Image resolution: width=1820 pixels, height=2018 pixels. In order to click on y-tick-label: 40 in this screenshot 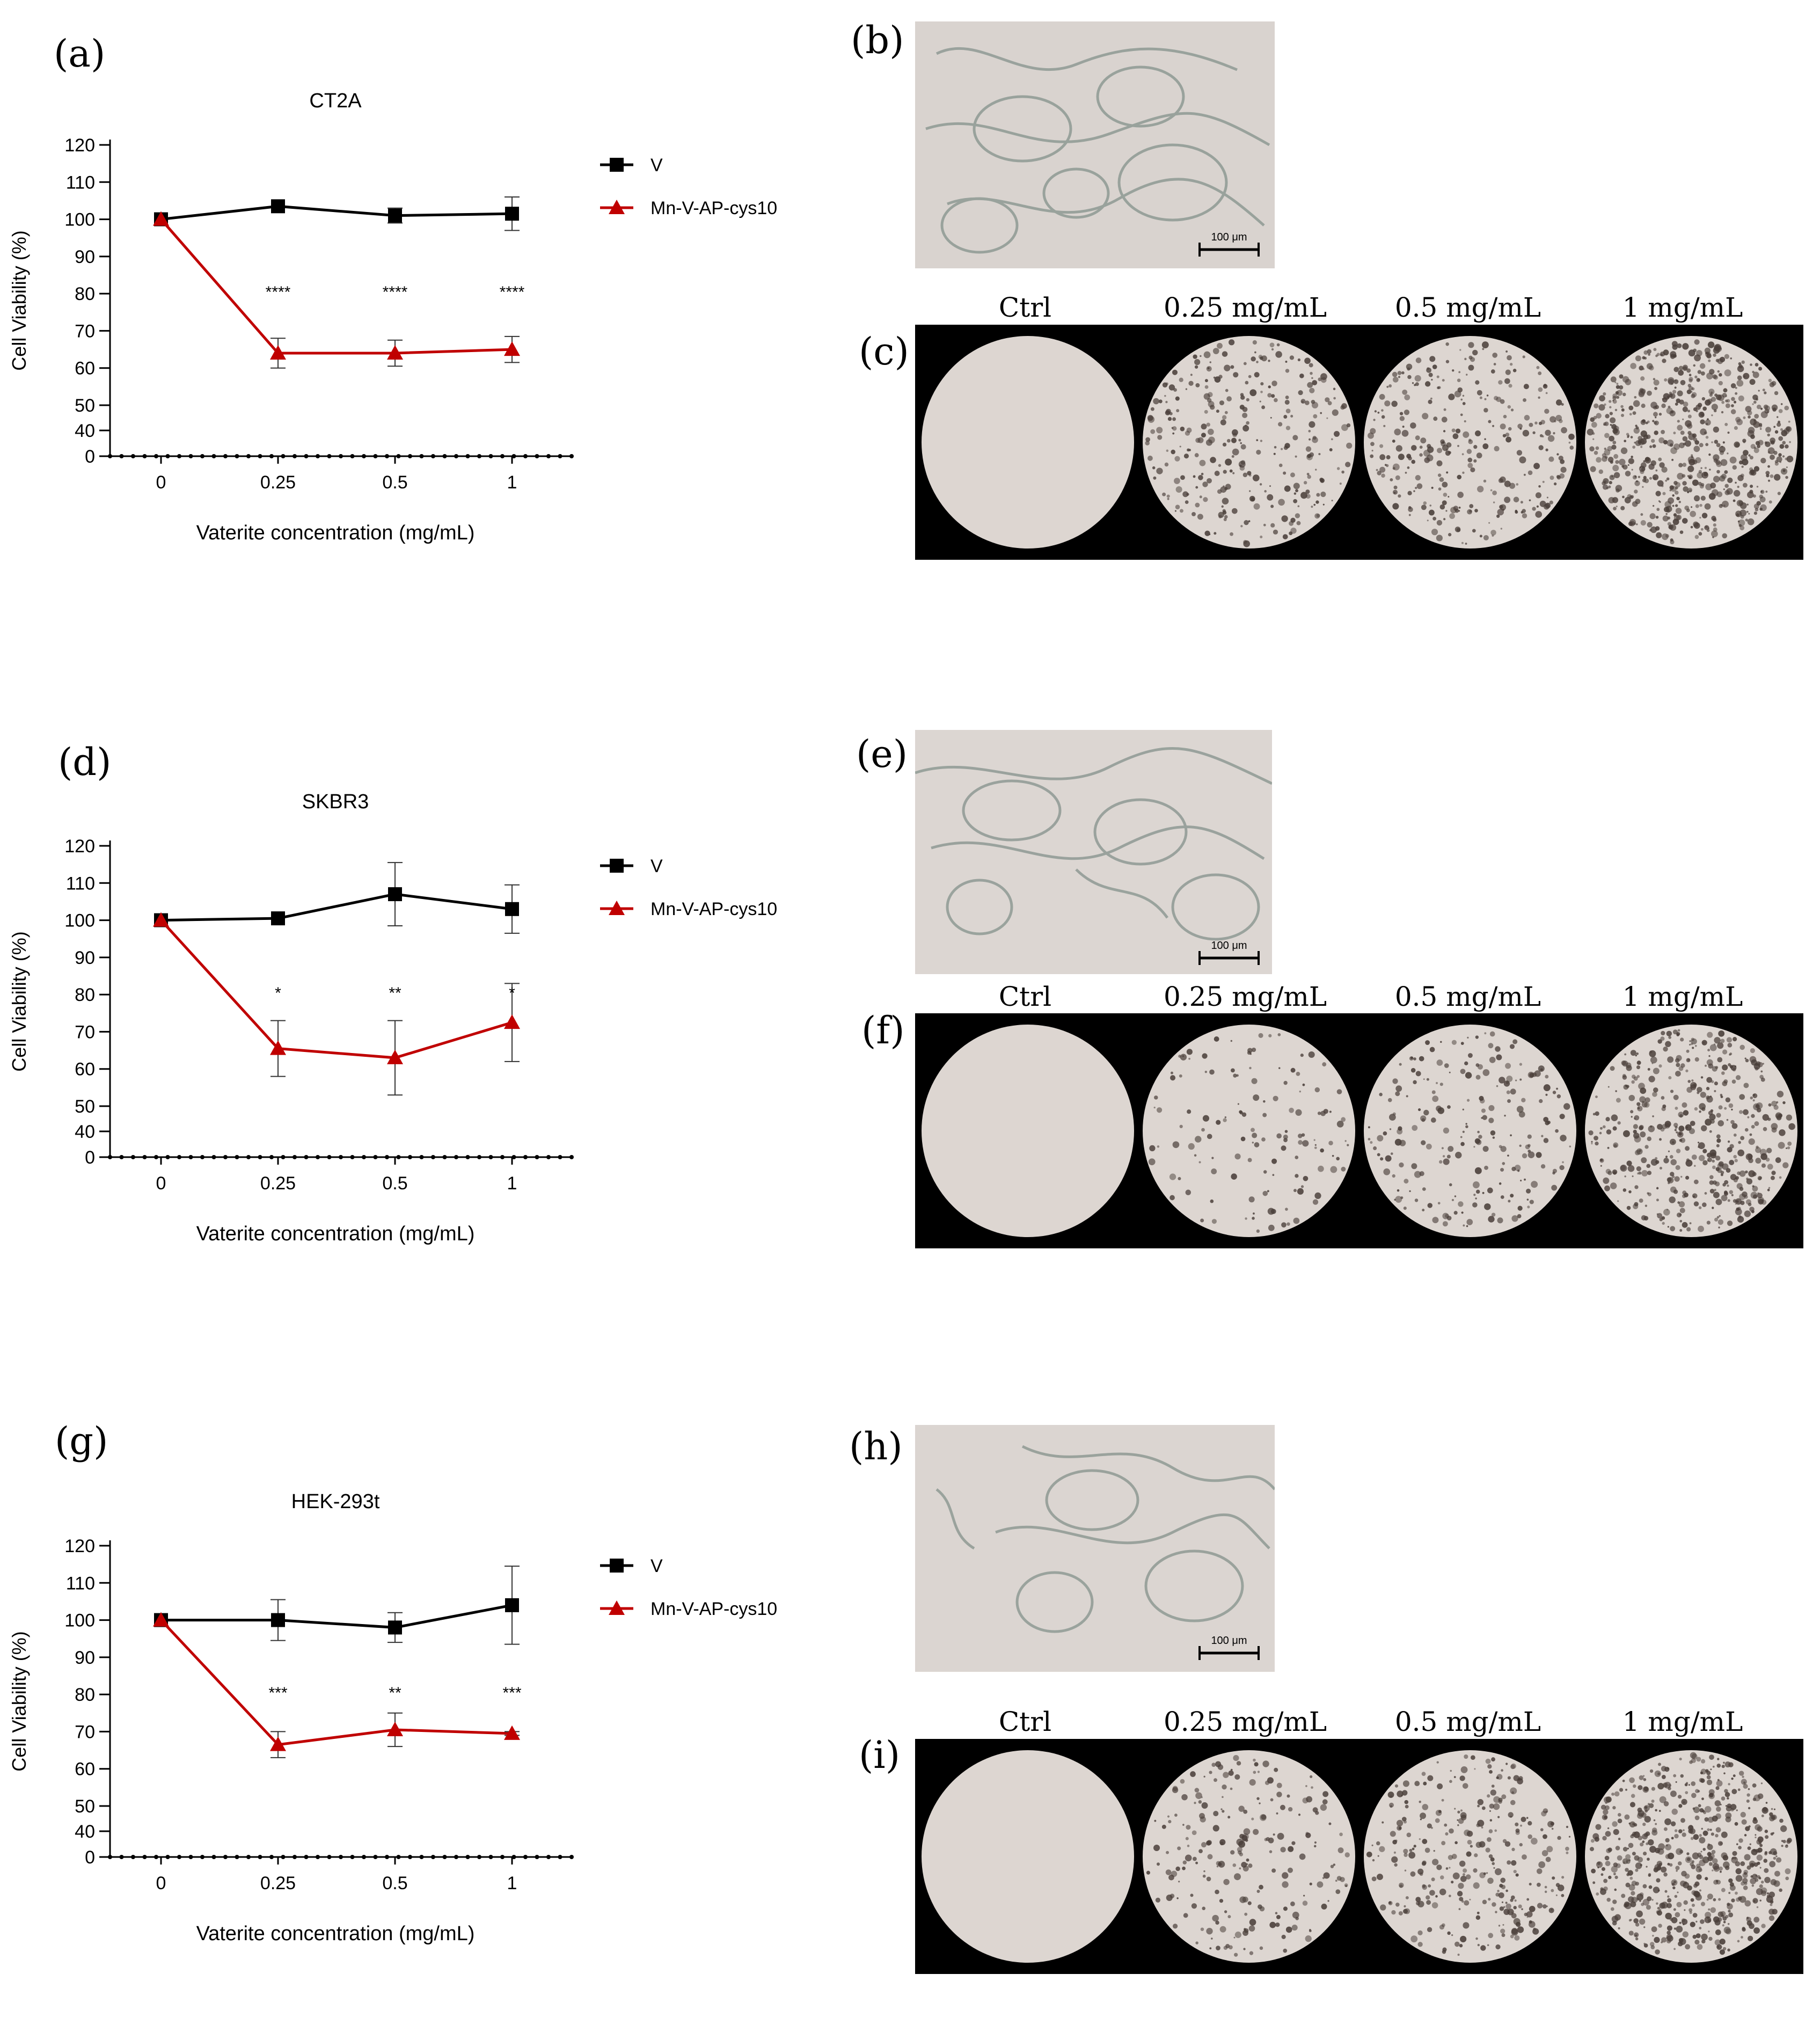, I will do `click(85, 1132)`.